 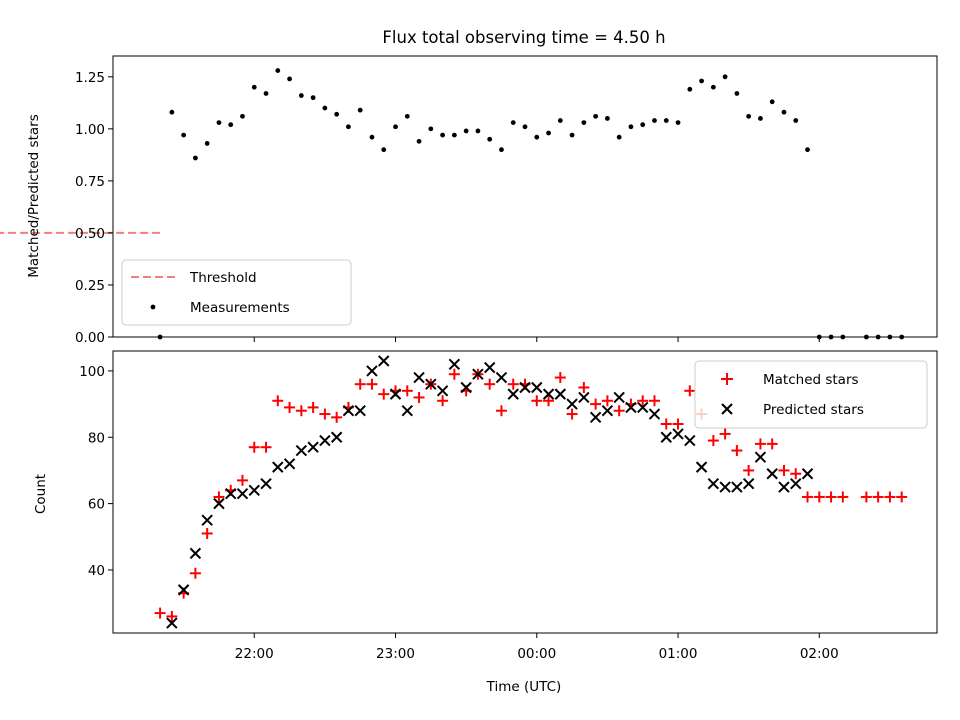 I want to click on bottom-legend: Matched stars Predicted stars, so click(x=811, y=394).